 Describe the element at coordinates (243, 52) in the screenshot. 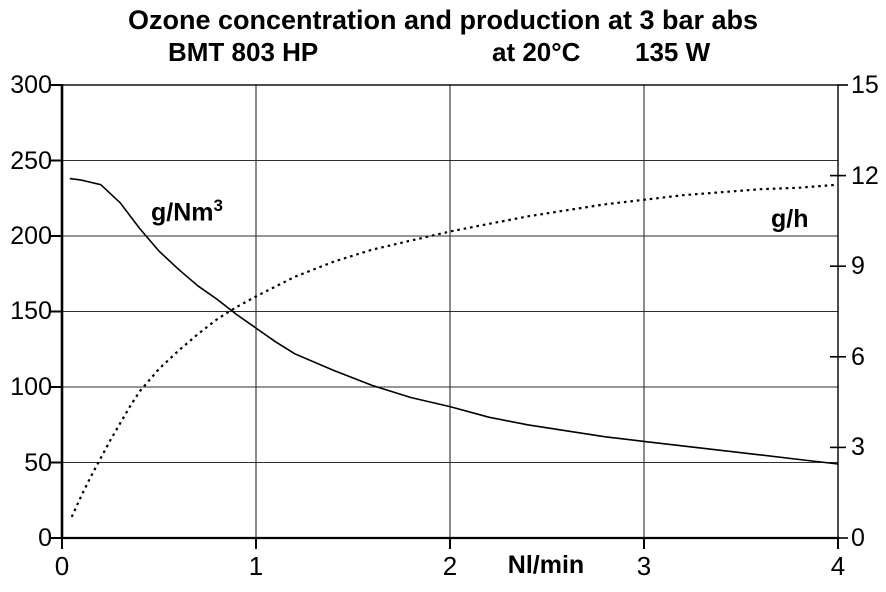

I see `chart-subtitle-model: BMT 803 HP` at that location.